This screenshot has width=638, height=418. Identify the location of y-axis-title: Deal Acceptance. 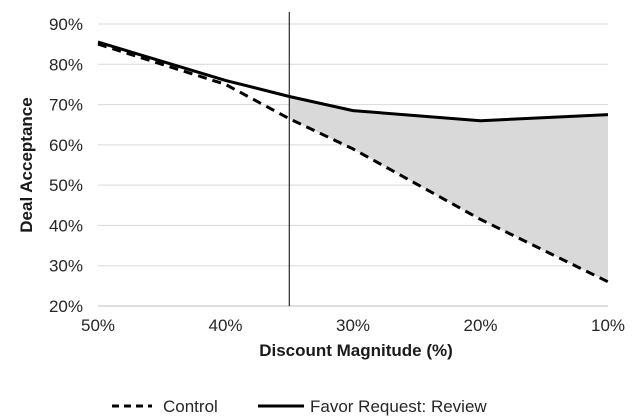
(26, 164).